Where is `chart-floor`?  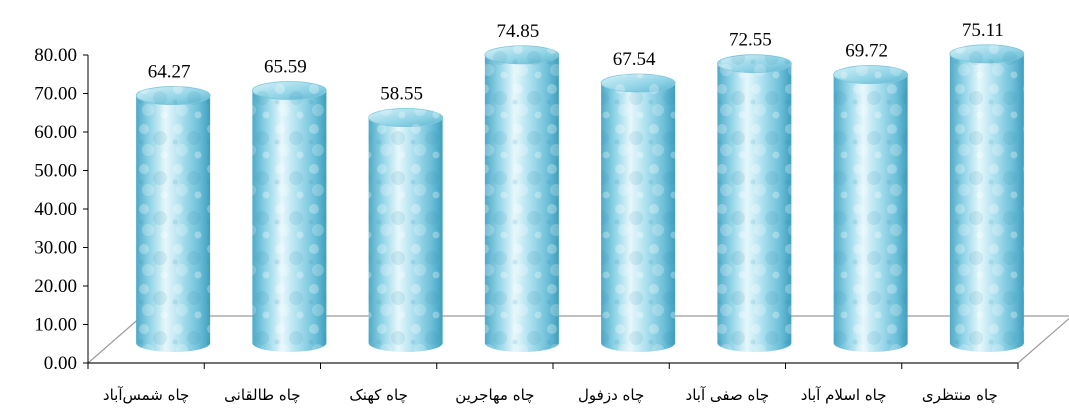
chart-floor is located at coordinates (577, 339).